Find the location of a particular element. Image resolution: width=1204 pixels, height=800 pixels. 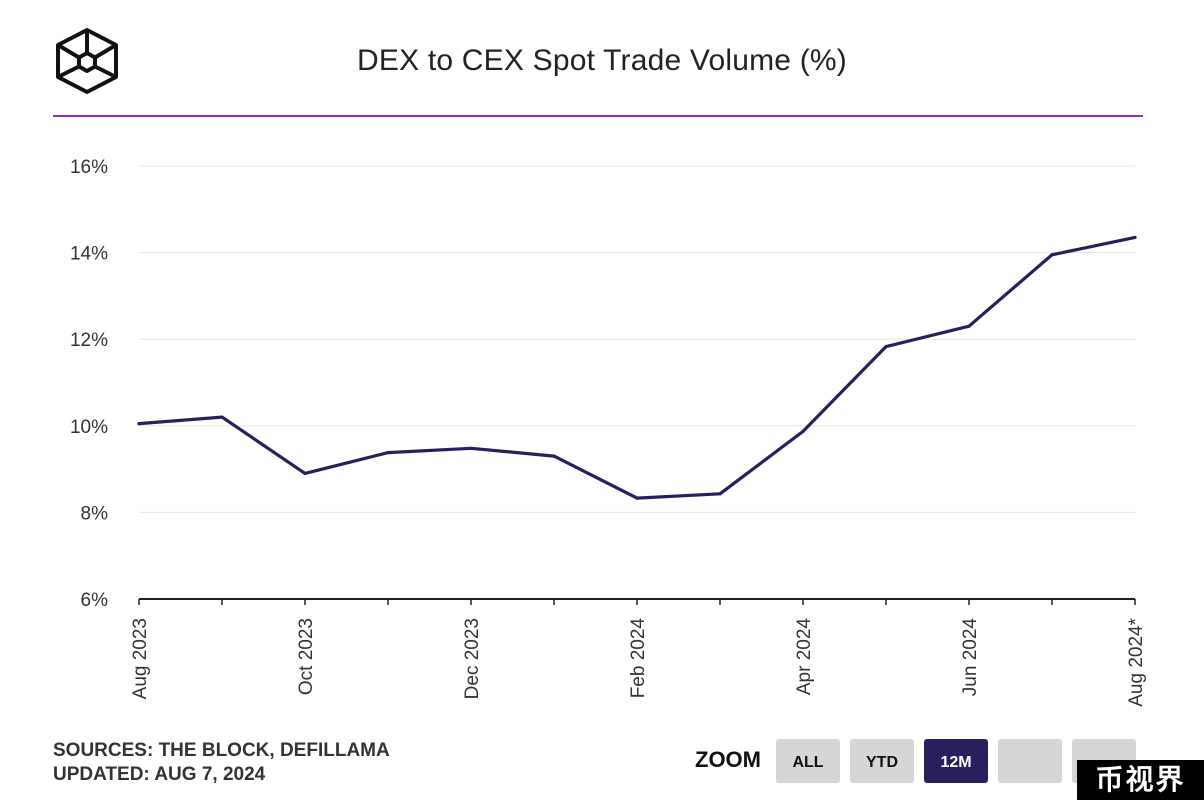

x-tick-label: Aug 2023 is located at coordinates (140, 658).